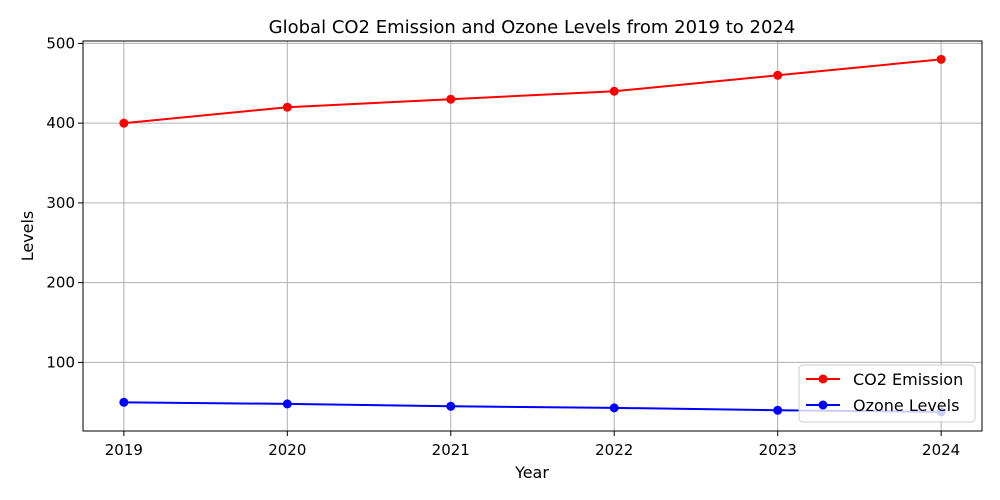  Describe the element at coordinates (451, 450) in the screenshot. I see `x-tick-label: 2021` at that location.